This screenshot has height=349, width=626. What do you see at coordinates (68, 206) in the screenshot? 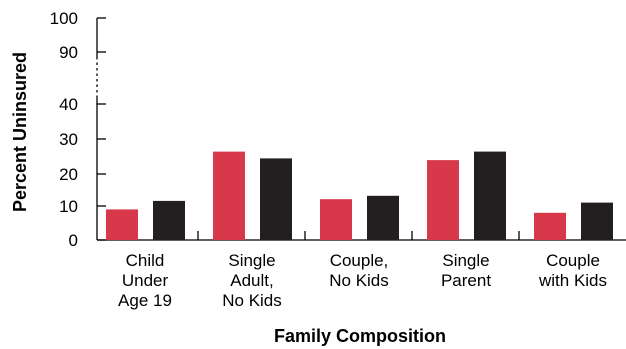
I see `y-tick-label: 10` at bounding box center [68, 206].